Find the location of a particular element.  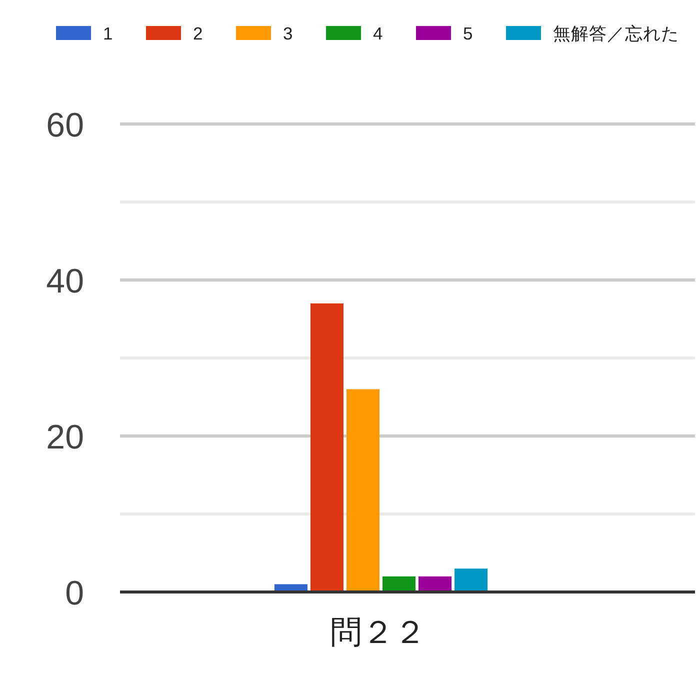

y-tick-label: 40 is located at coordinates (65, 281).